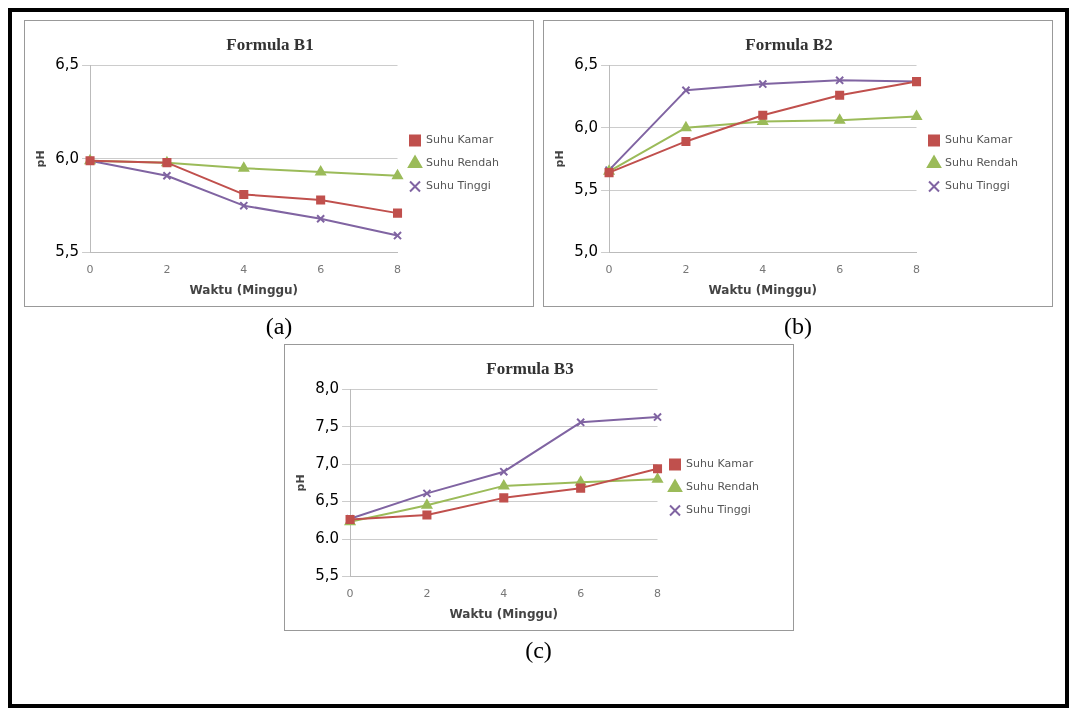 The height and width of the screenshot is (725, 1085). I want to click on text: (a), so click(279, 326).